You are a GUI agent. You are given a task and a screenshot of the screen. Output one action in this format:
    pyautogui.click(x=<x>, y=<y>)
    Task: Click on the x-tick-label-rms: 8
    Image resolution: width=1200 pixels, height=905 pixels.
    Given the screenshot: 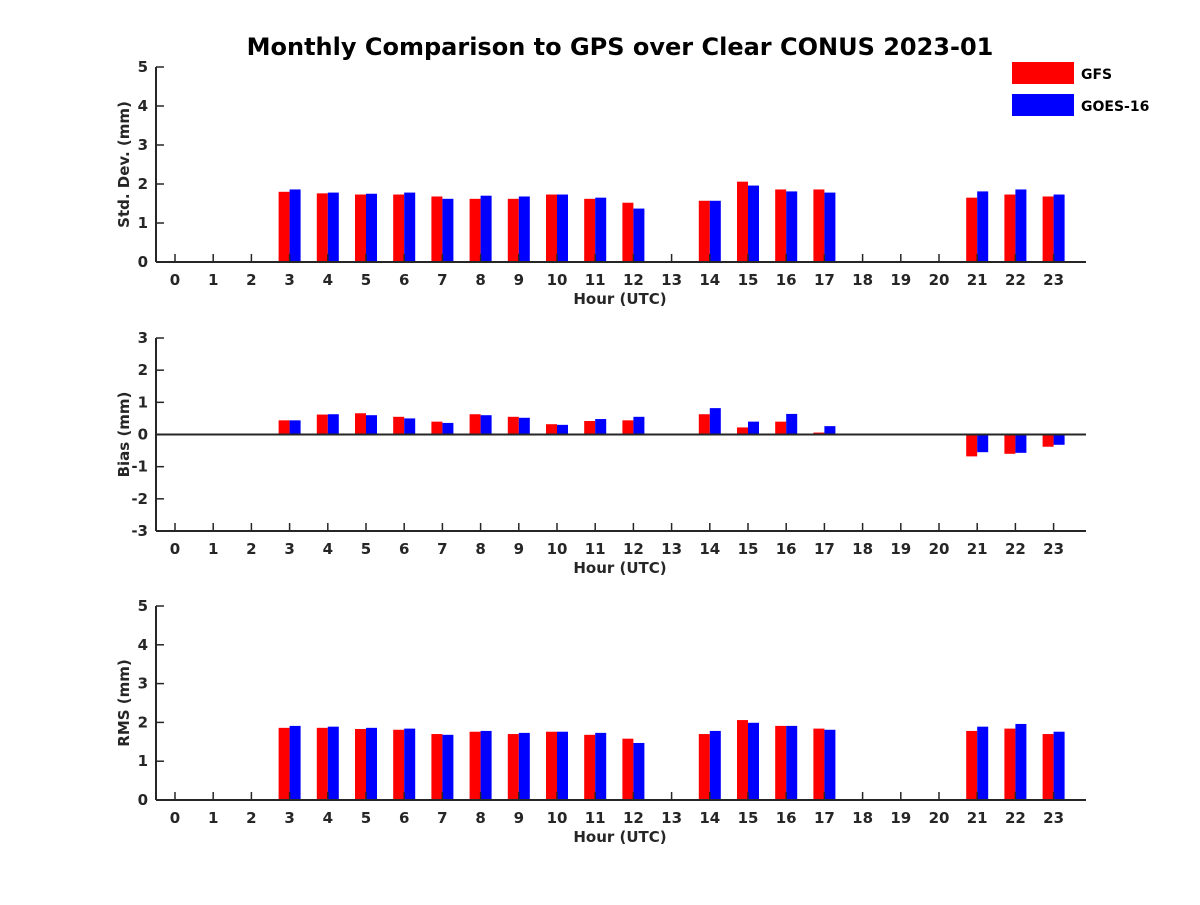 What is the action you would take?
    pyautogui.click(x=480, y=818)
    